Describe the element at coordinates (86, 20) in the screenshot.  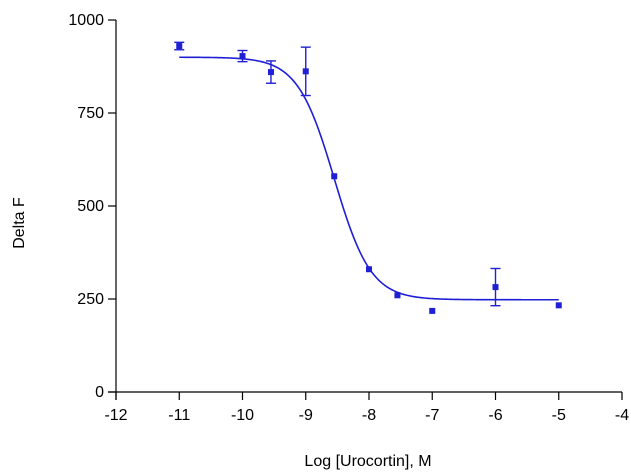
I see `y-tick-label: 1000` at that location.